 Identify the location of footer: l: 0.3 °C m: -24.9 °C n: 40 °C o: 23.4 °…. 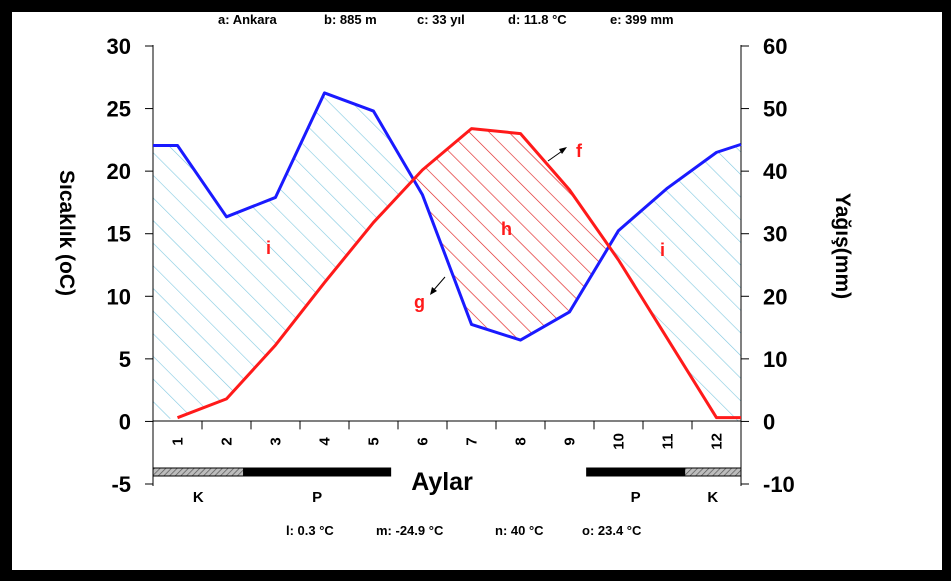
(464, 530).